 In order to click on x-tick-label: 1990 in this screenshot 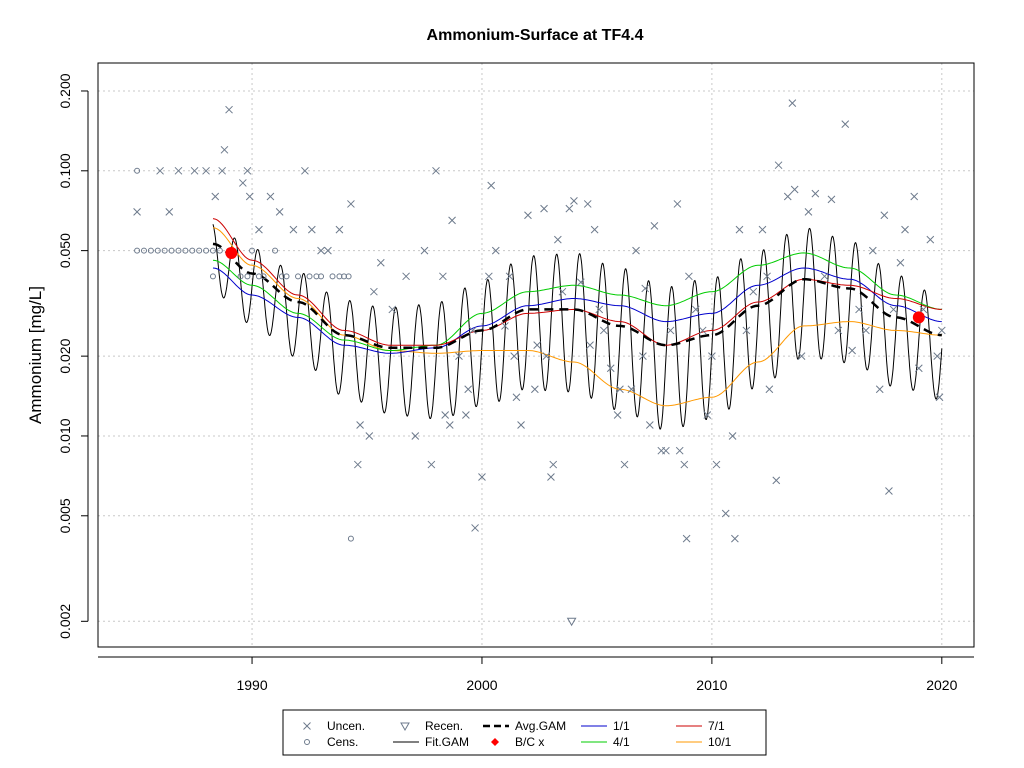, I will do `click(251, 685)`.